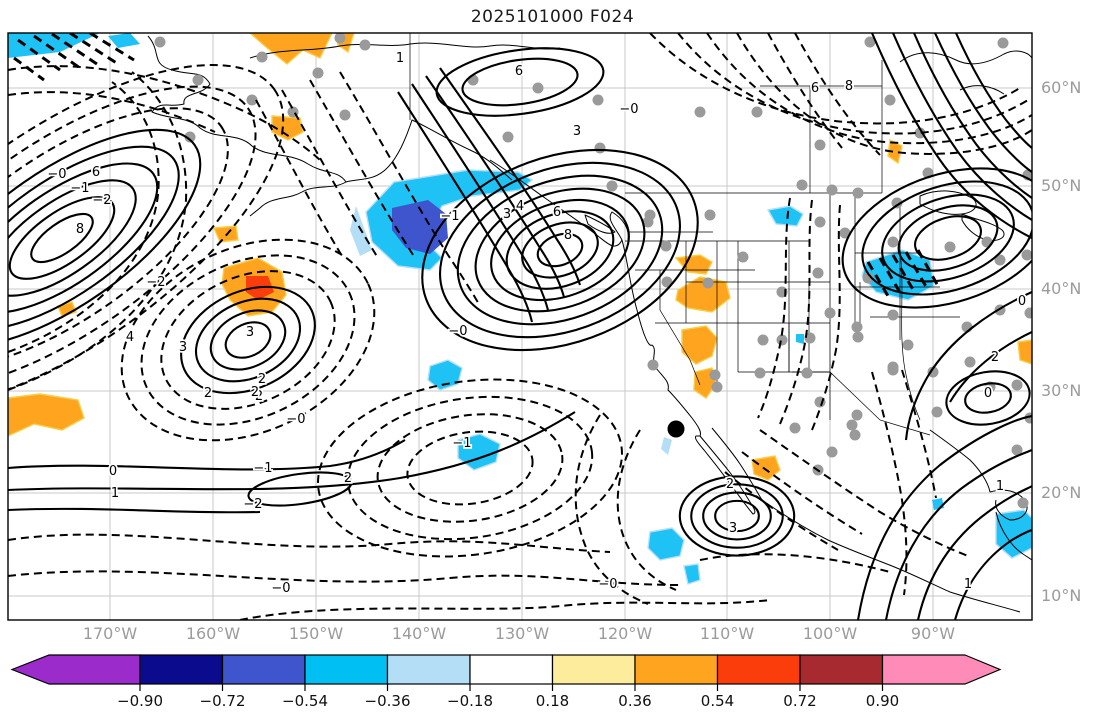  Describe the element at coordinates (557, 212) in the screenshot. I see `contour-label: 6` at that location.